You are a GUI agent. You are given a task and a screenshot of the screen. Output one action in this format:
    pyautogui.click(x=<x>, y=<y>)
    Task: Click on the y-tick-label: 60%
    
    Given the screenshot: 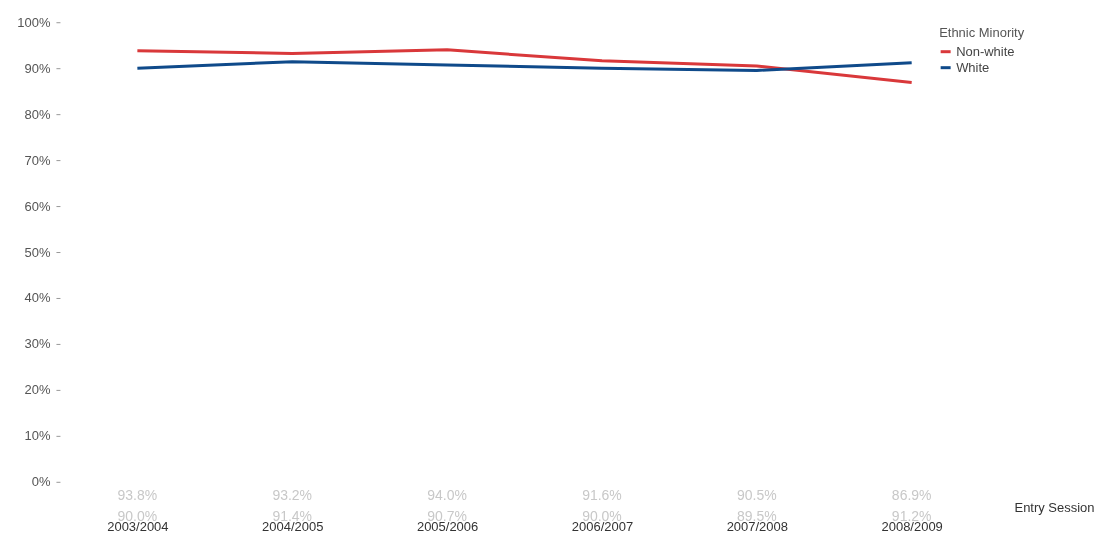 What is the action you would take?
    pyautogui.click(x=37, y=206)
    